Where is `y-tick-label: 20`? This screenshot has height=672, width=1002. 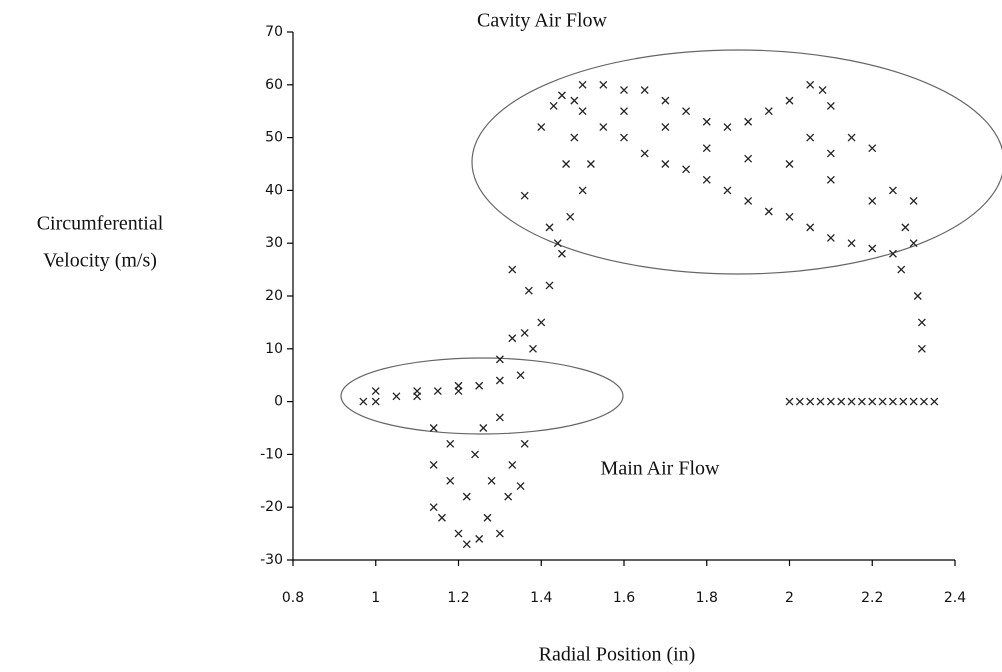
y-tick-label: 20 is located at coordinates (274, 296).